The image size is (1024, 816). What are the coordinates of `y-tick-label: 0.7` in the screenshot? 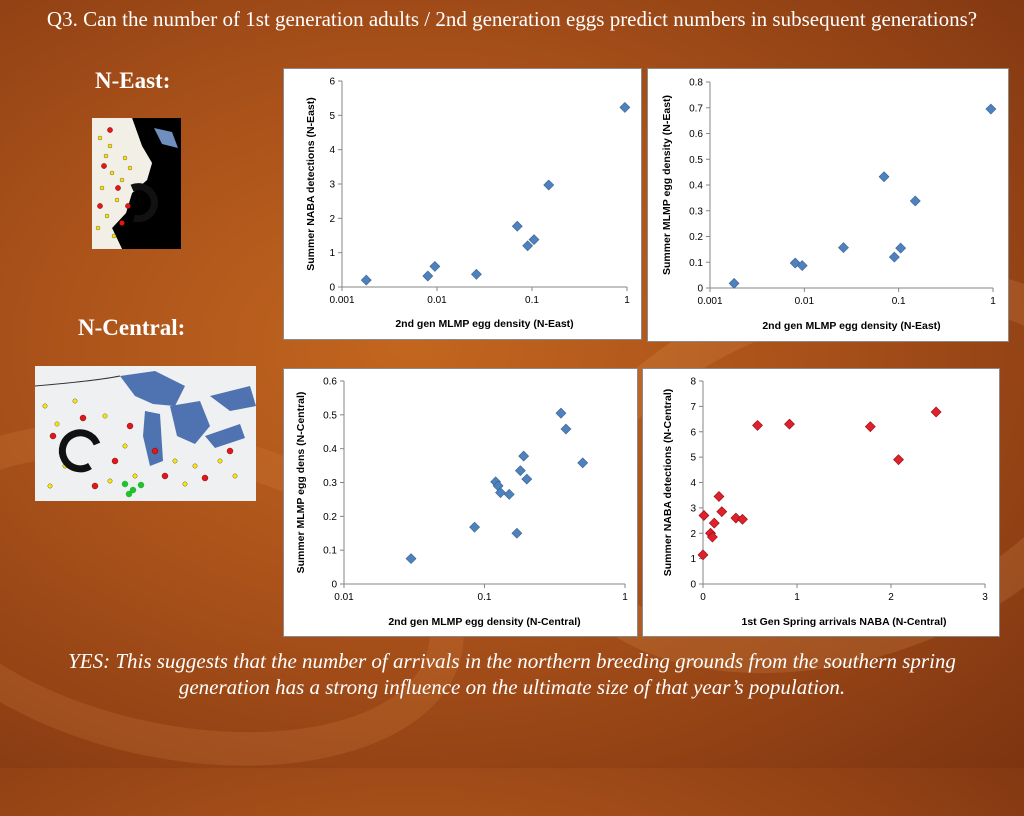 It's located at (696, 108).